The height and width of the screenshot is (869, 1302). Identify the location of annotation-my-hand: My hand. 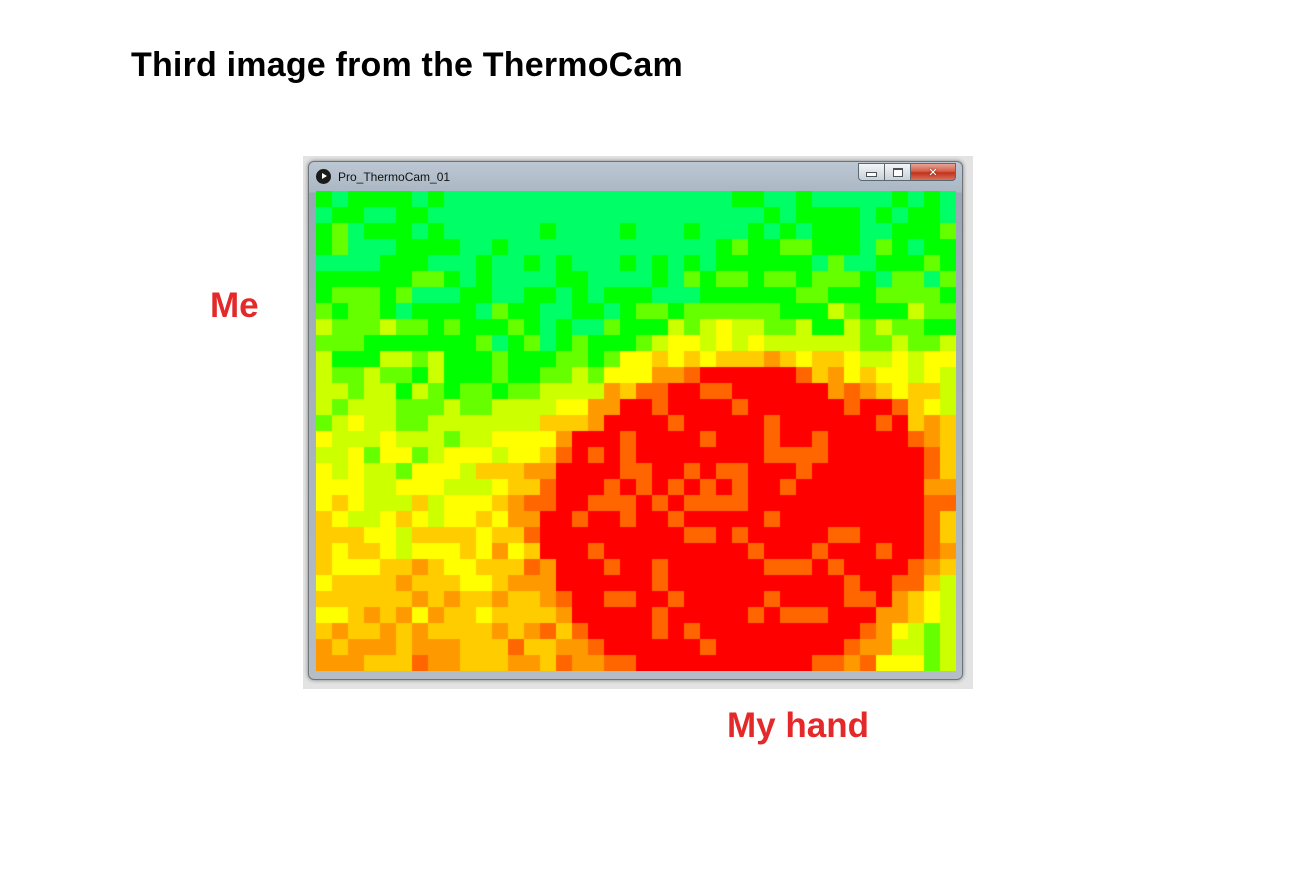
(798, 725).